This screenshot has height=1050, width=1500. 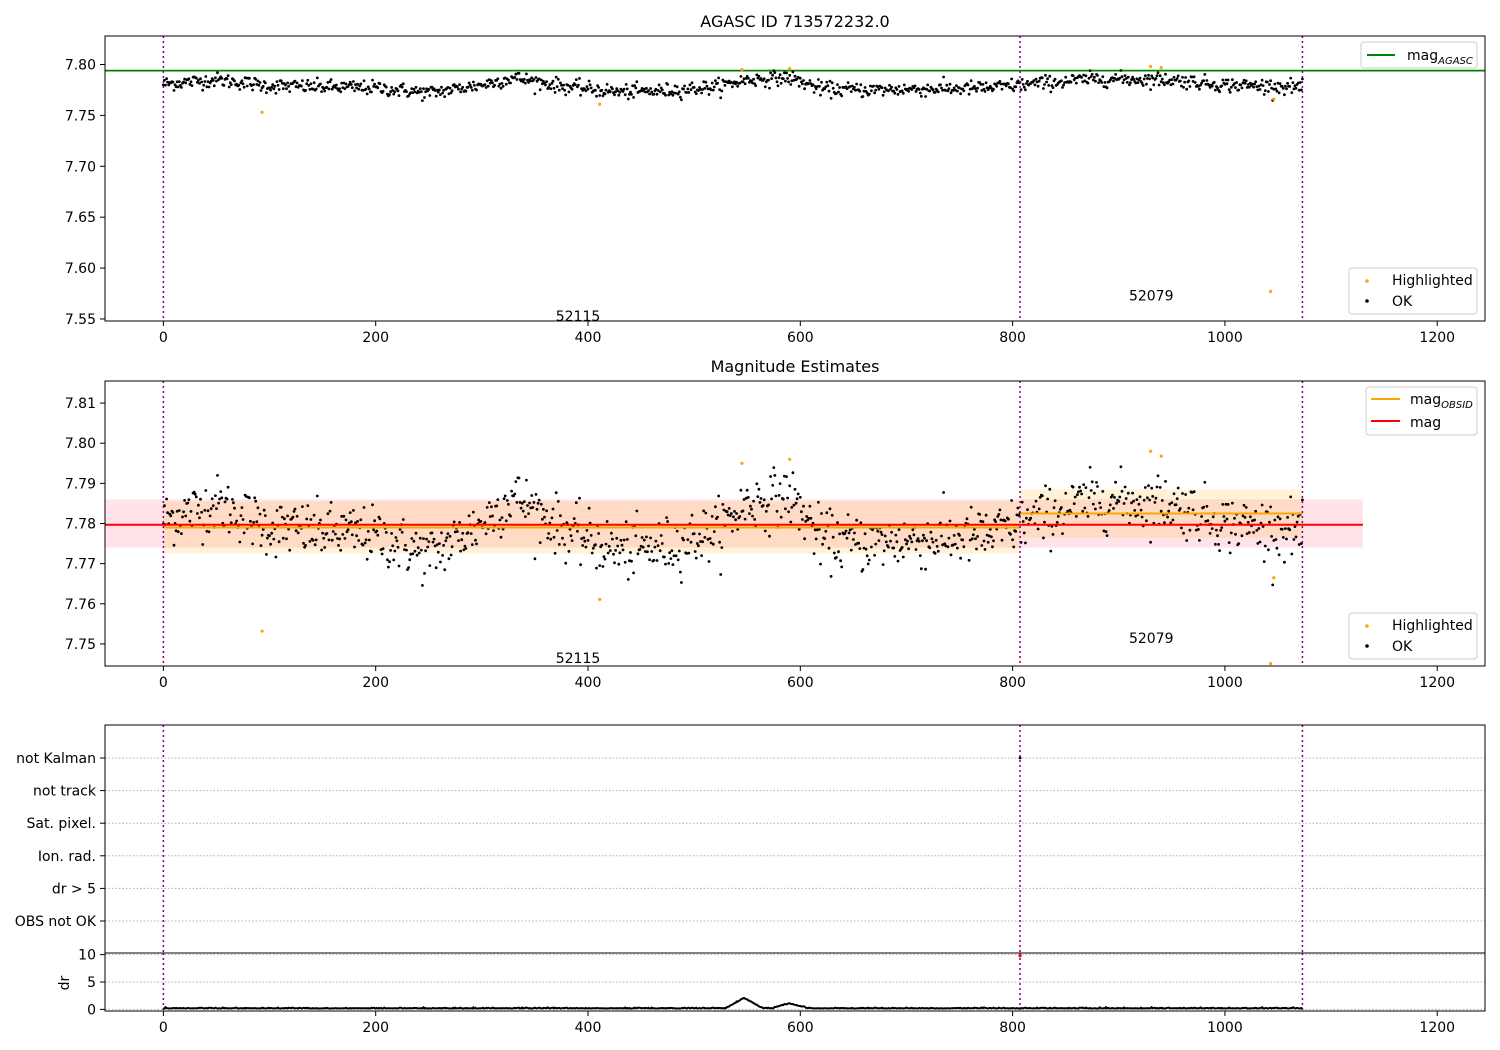 I want to click on magnitude-legend-top: magOBSID mag, so click(x=1421, y=411).